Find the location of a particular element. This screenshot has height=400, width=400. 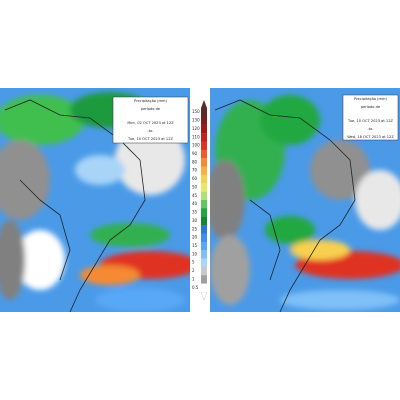

colorbar-label: 15 is located at coordinates (195, 245).